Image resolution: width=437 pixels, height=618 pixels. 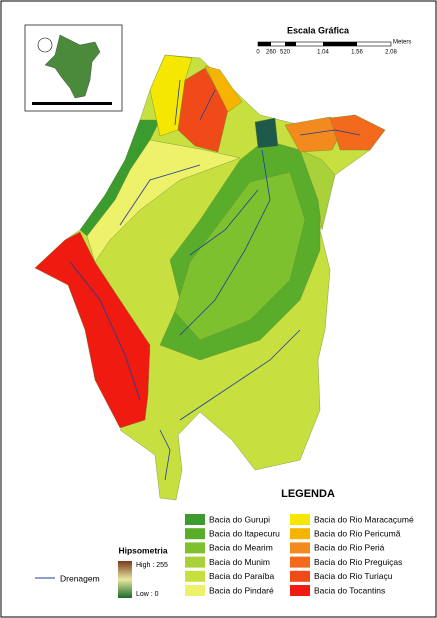 I want to click on inset-scale, so click(x=72, y=103).